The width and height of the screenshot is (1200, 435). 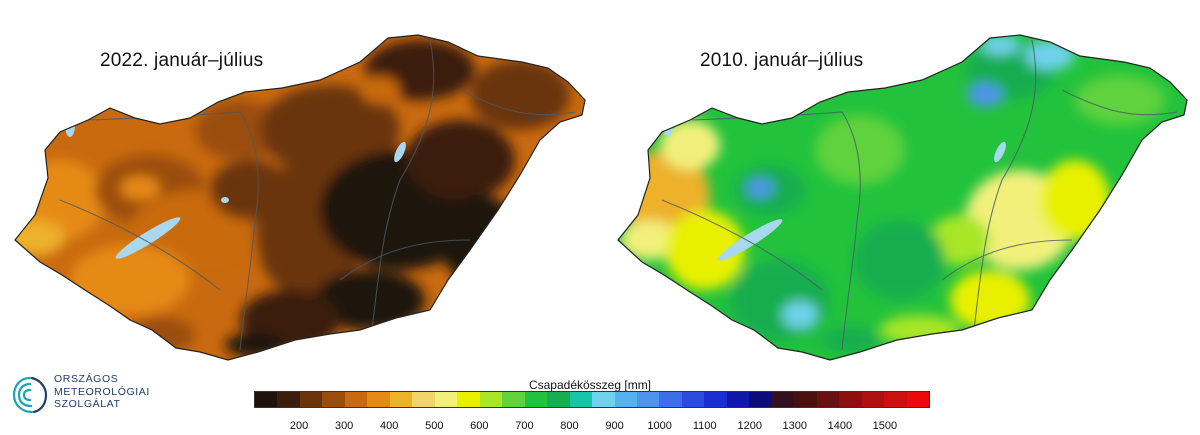 I want to click on logo-line-2: METEOROLÓGIAI, so click(x=102, y=391).